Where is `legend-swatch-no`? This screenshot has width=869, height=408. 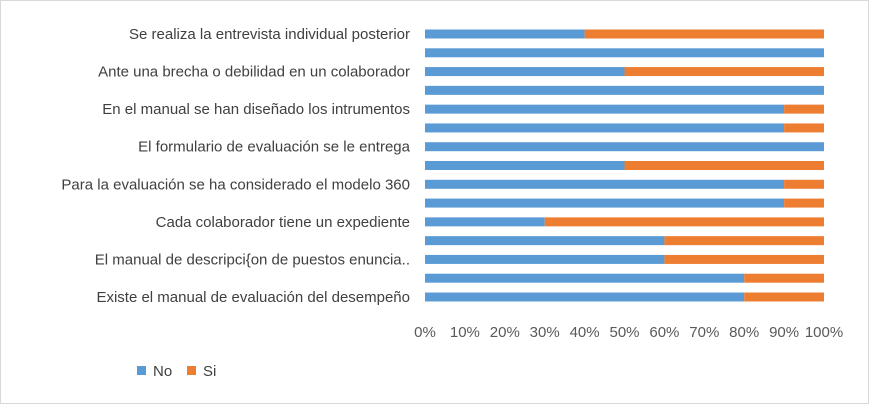
legend-swatch-no is located at coordinates (141, 370).